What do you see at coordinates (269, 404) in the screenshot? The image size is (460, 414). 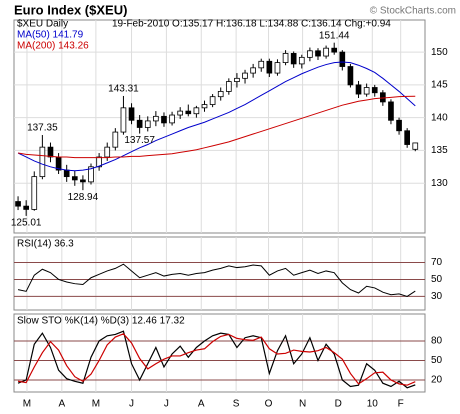 I see `x-tick-label: O` at bounding box center [269, 404].